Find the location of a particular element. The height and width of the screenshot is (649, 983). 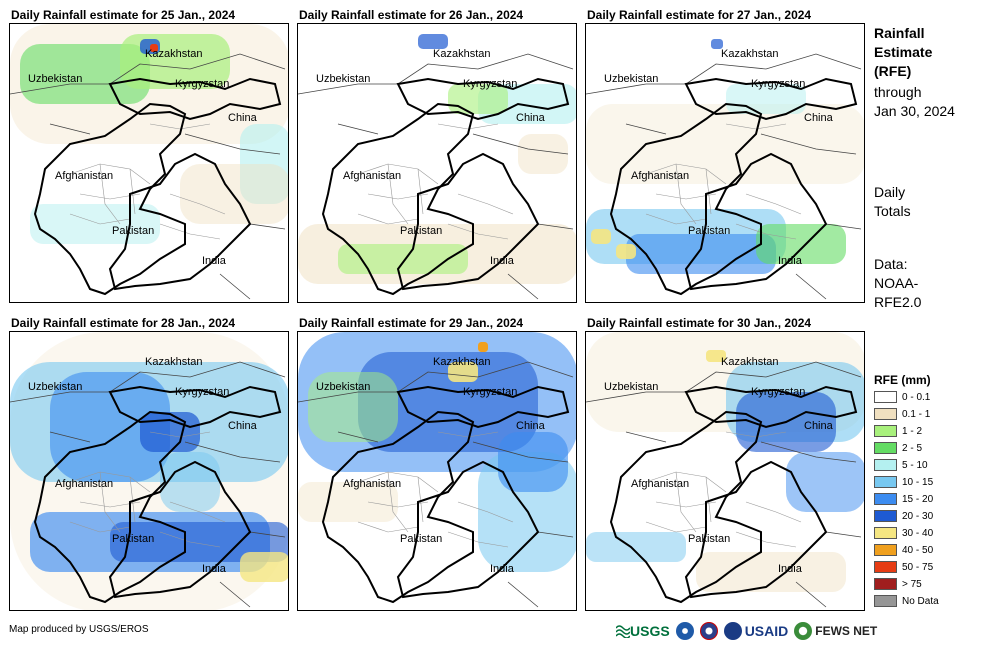

side-totals: Daily Totals is located at coordinates (892, 202).